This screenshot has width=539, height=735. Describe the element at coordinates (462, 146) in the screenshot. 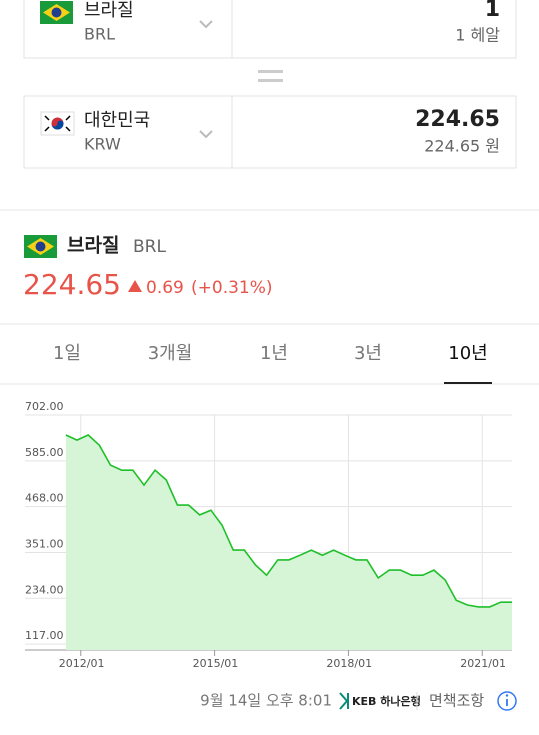

I see `to-amount-label: 224.65 원` at that location.